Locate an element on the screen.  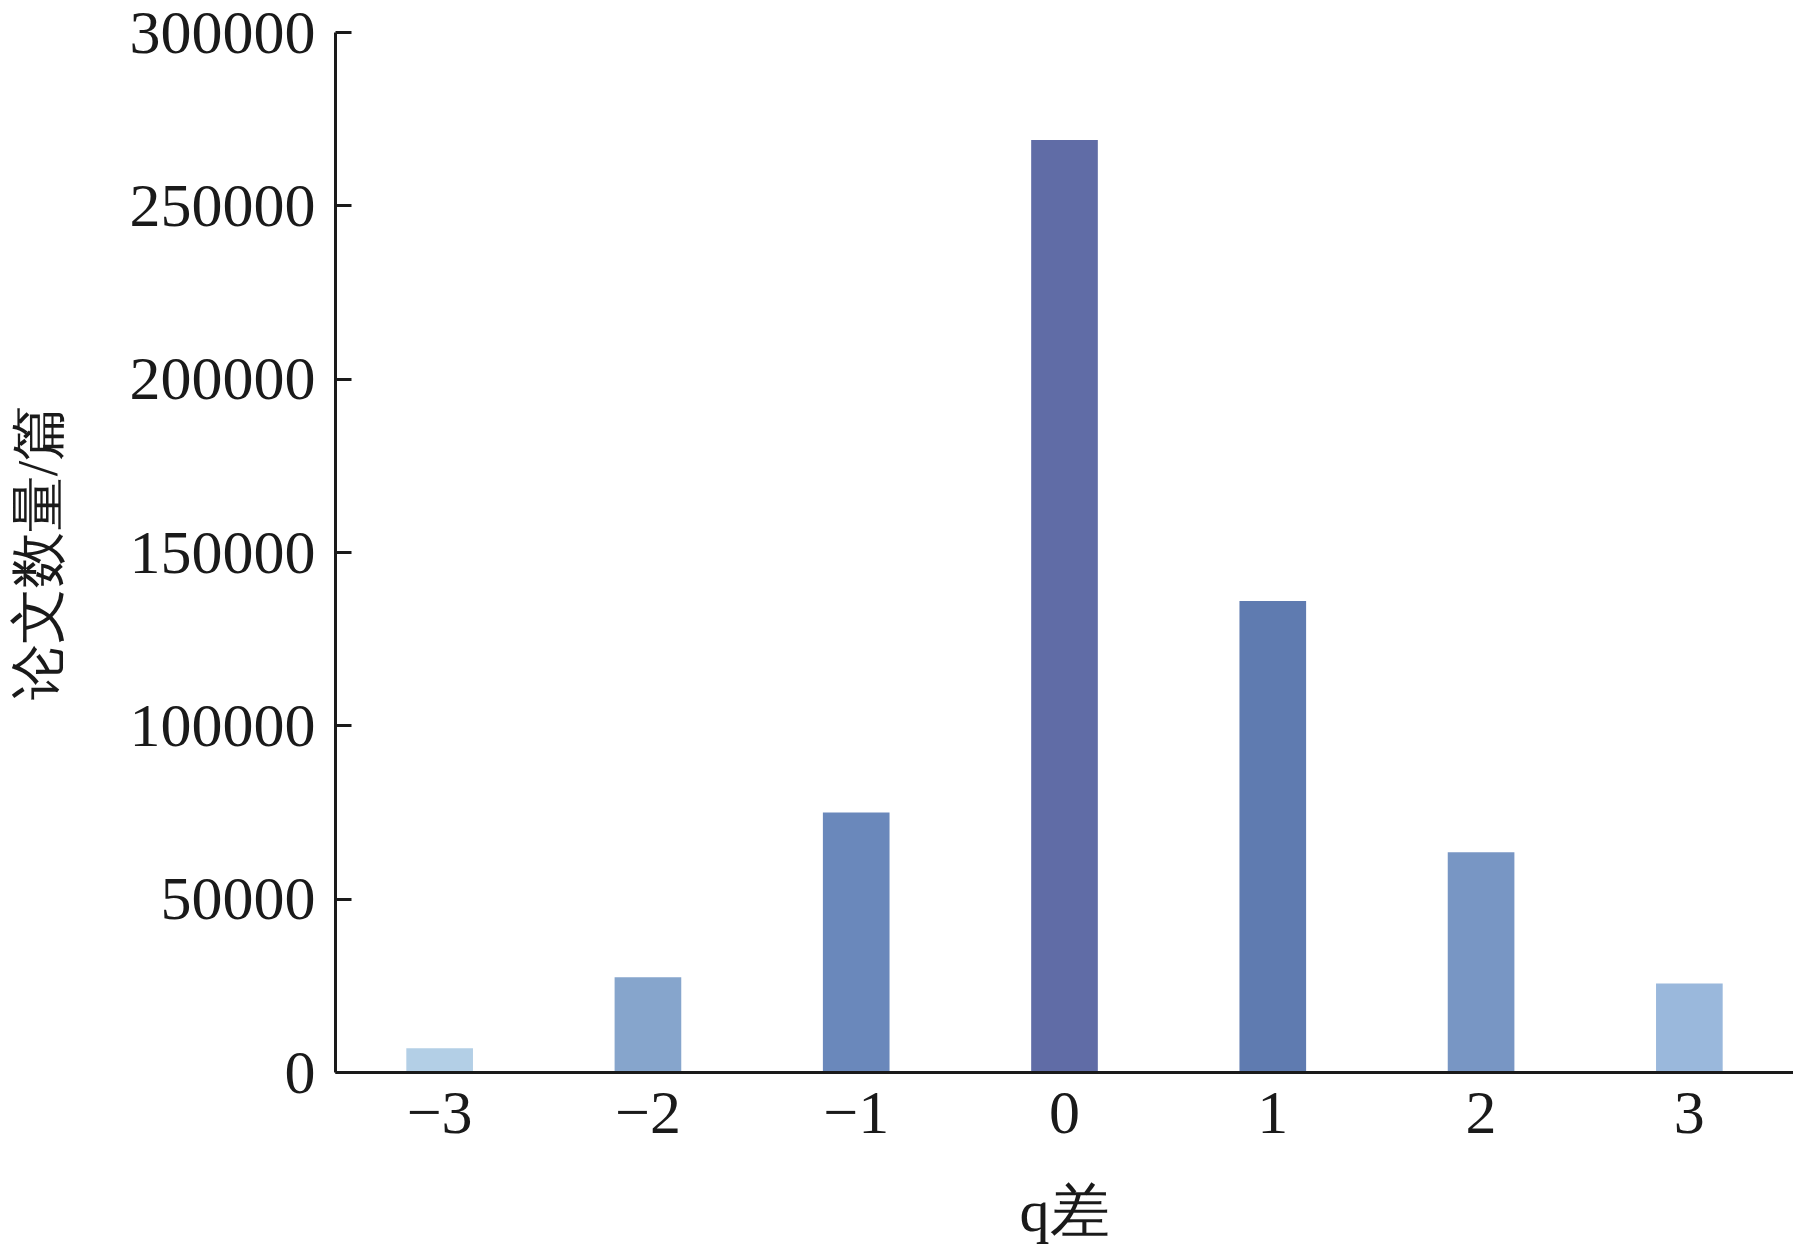
x-tick-label: −1 is located at coordinates (856, 1111).